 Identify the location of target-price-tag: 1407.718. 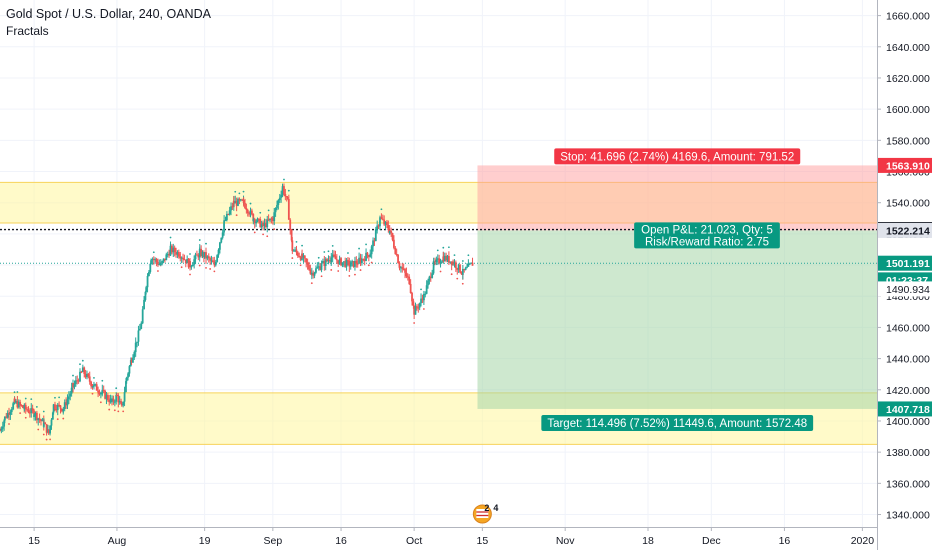
(905, 409).